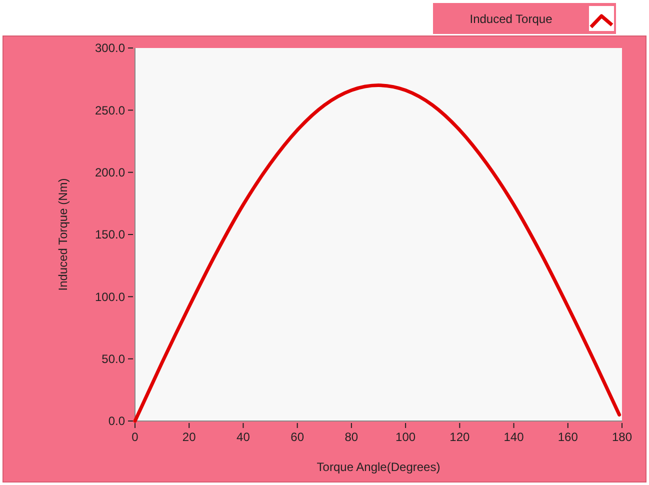 Image resolution: width=649 pixels, height=485 pixels. I want to click on y-tick-label: 50.0, so click(114, 359).